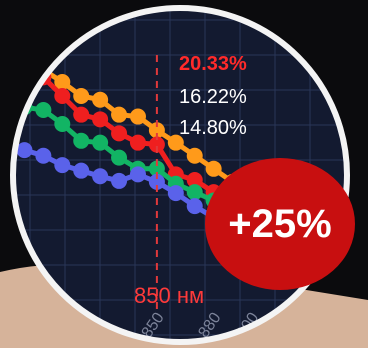 This screenshot has width=368, height=348. I want to click on improvement-badge-text: +25%, so click(280, 223).